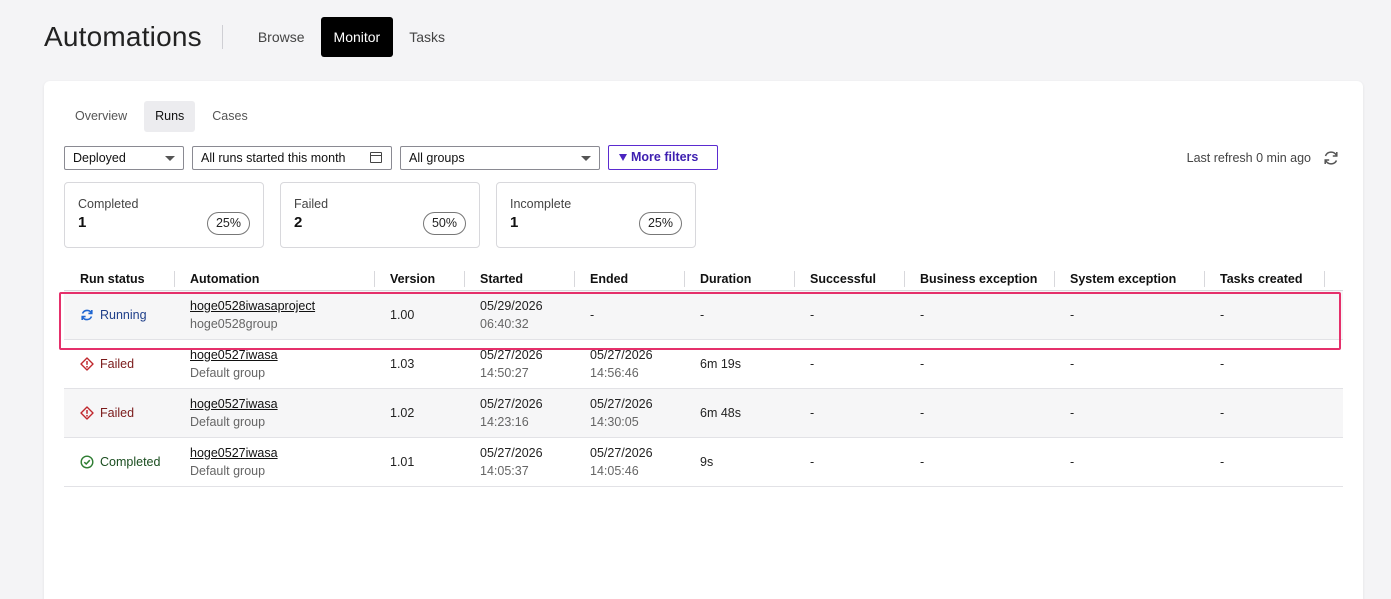 The height and width of the screenshot is (599, 1391). What do you see at coordinates (1123, 279) in the screenshot?
I see `column-header-system-exception: System exception` at bounding box center [1123, 279].